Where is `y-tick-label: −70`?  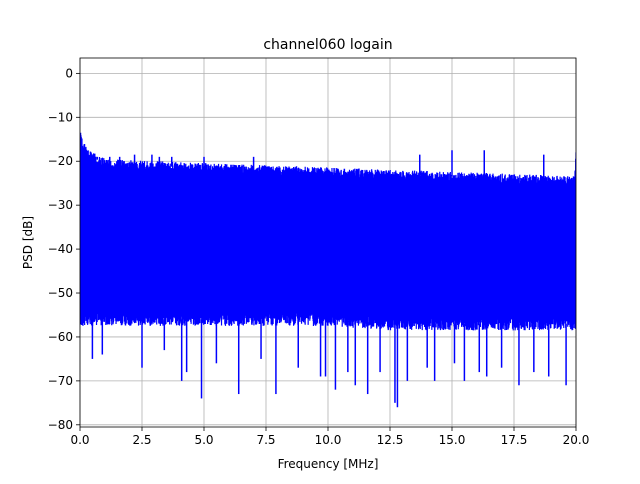 y-tick-label: −70 is located at coordinates (60, 381).